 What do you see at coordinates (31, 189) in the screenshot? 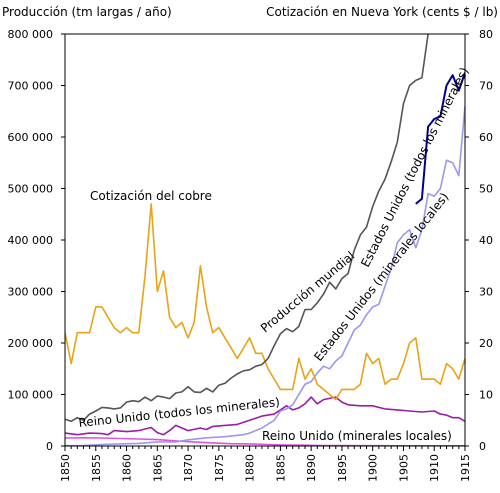
I see `left-tick-label: 500 000` at bounding box center [31, 189].